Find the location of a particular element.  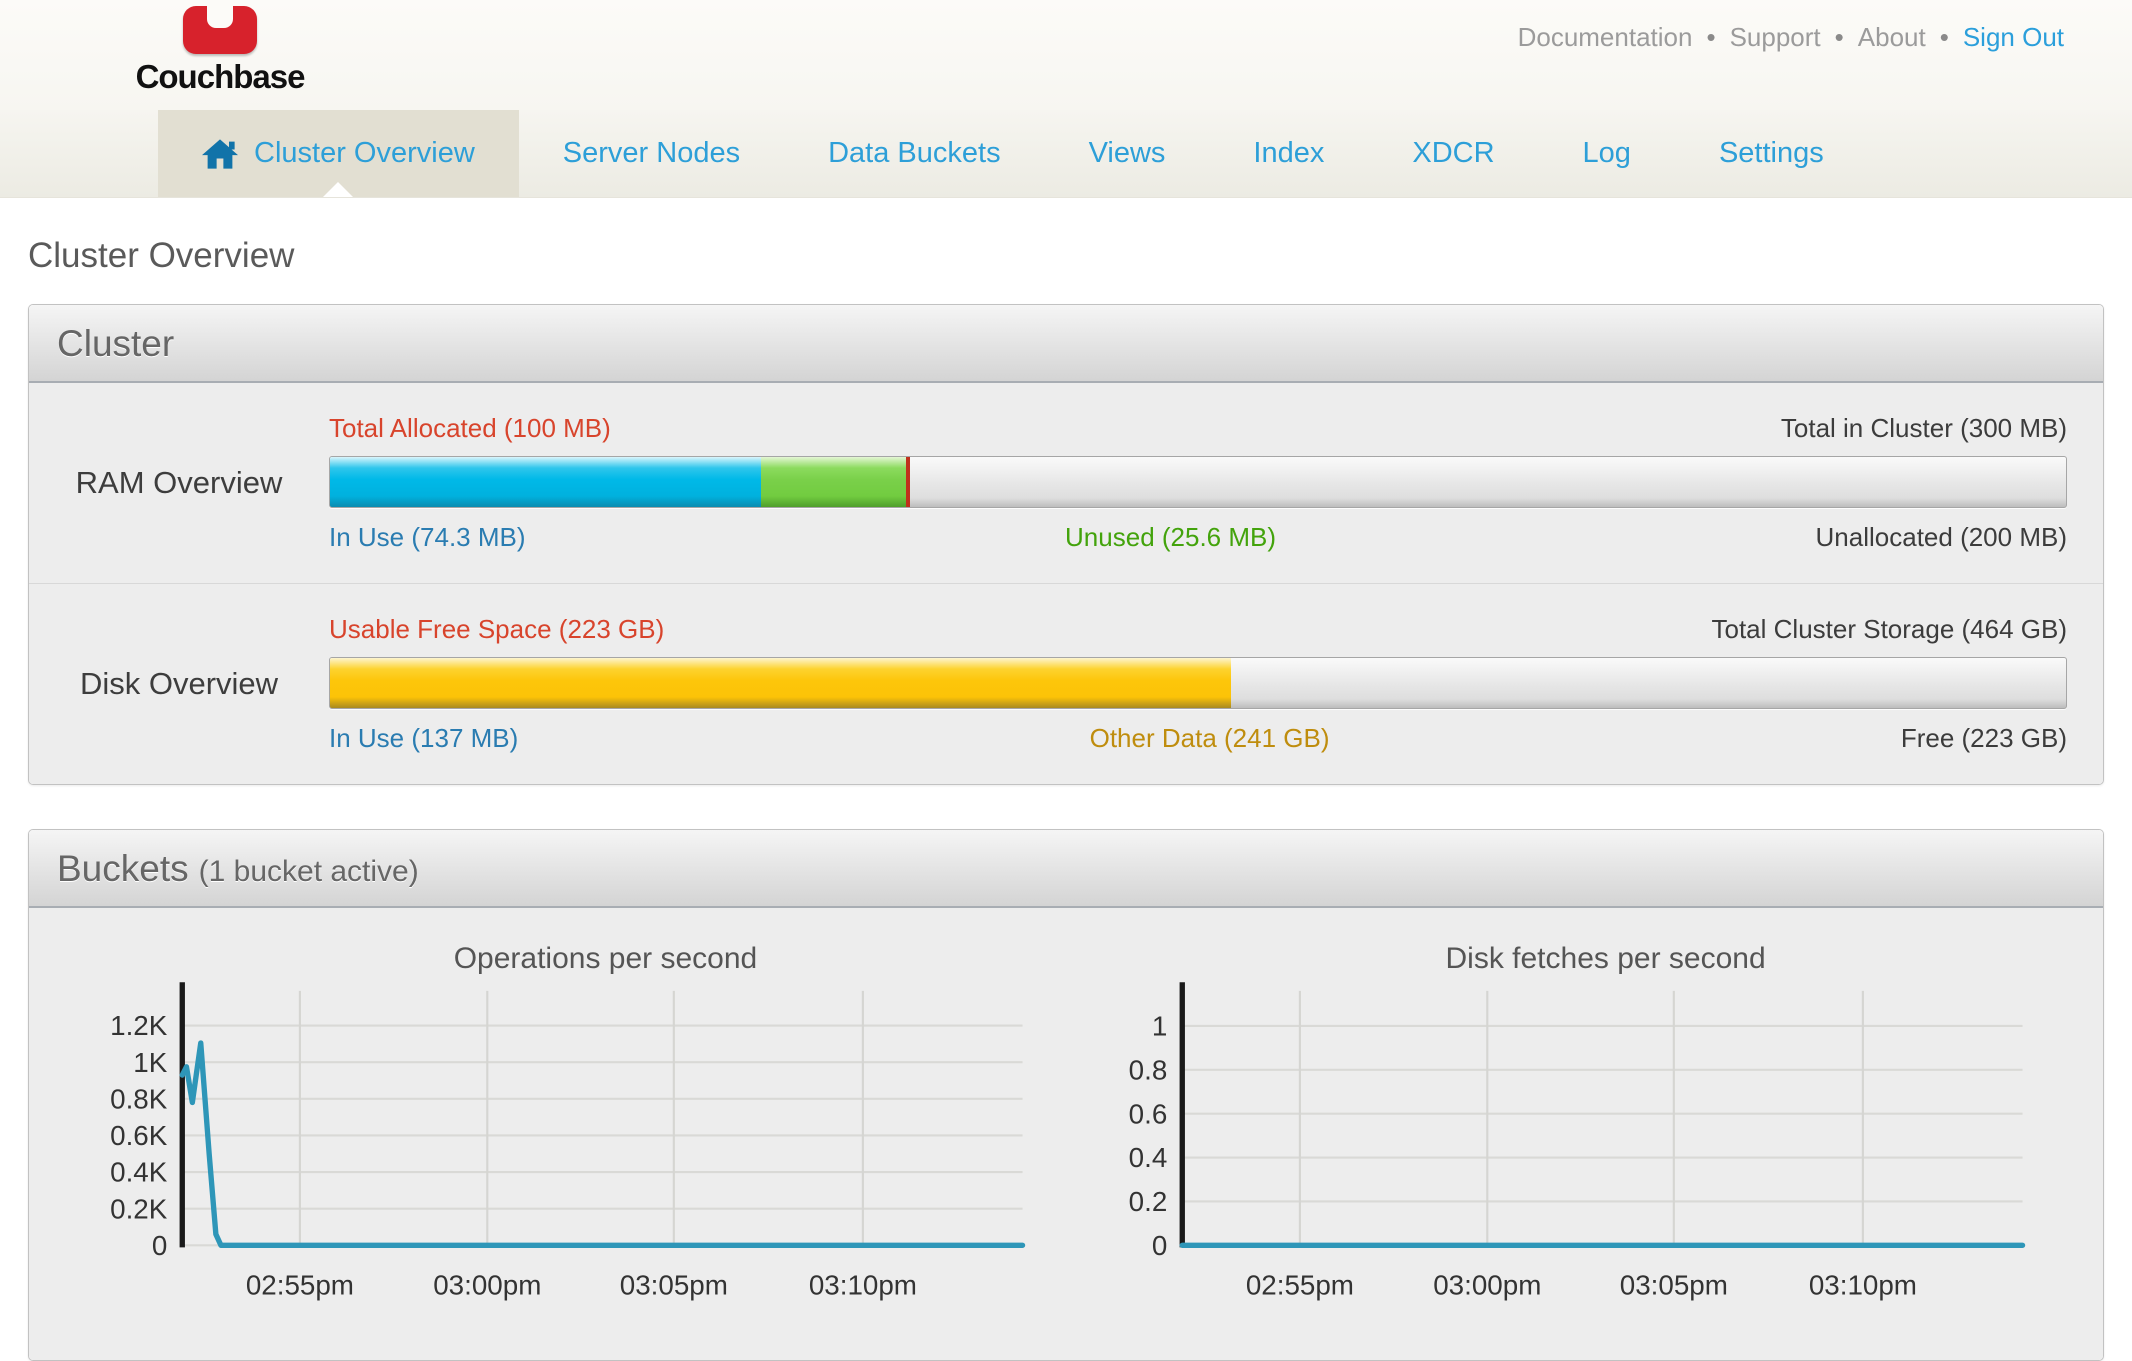

tab-index: Index is located at coordinates (1288, 153).